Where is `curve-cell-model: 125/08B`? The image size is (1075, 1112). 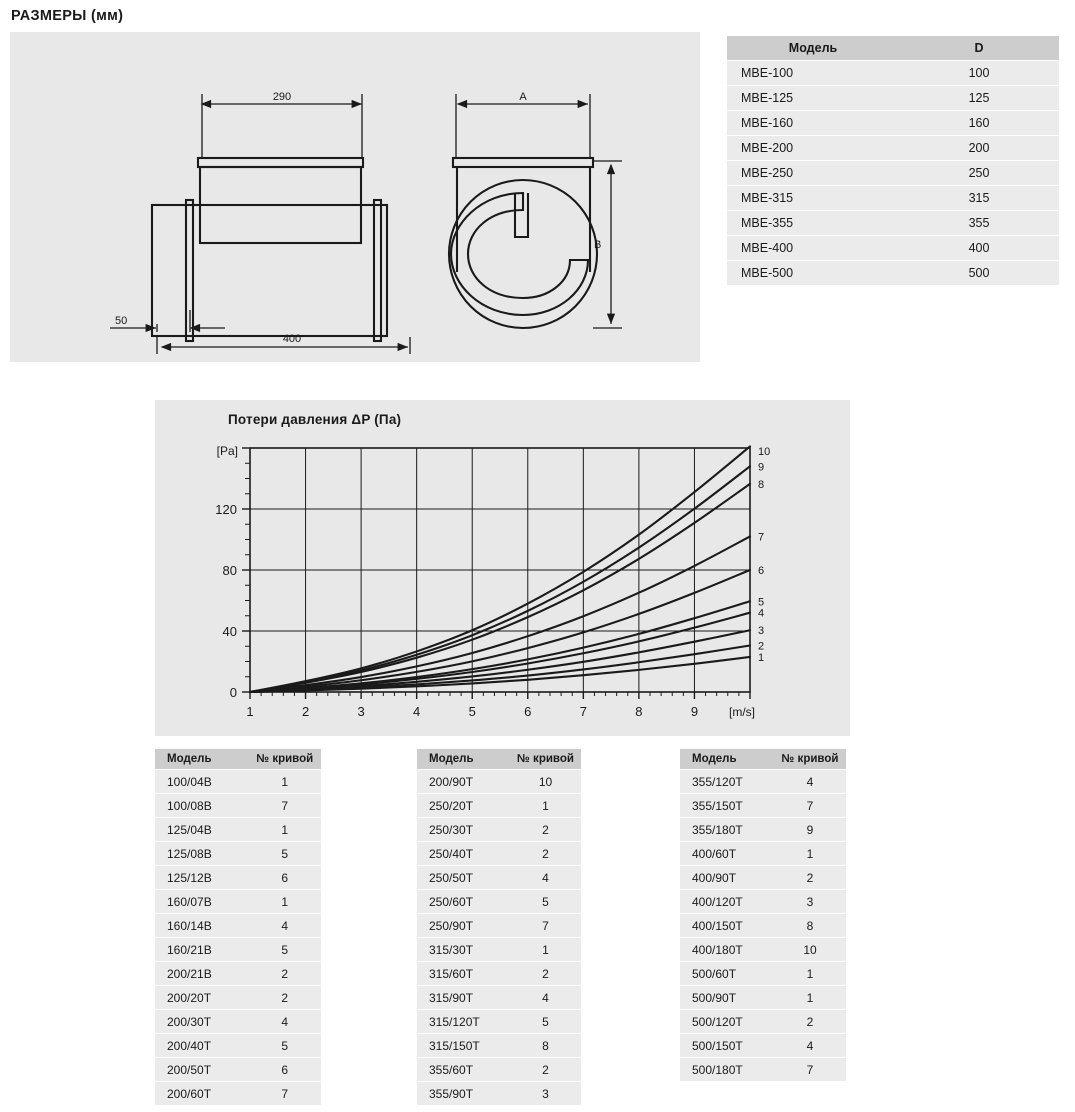 curve-cell-model: 125/08B is located at coordinates (202, 853).